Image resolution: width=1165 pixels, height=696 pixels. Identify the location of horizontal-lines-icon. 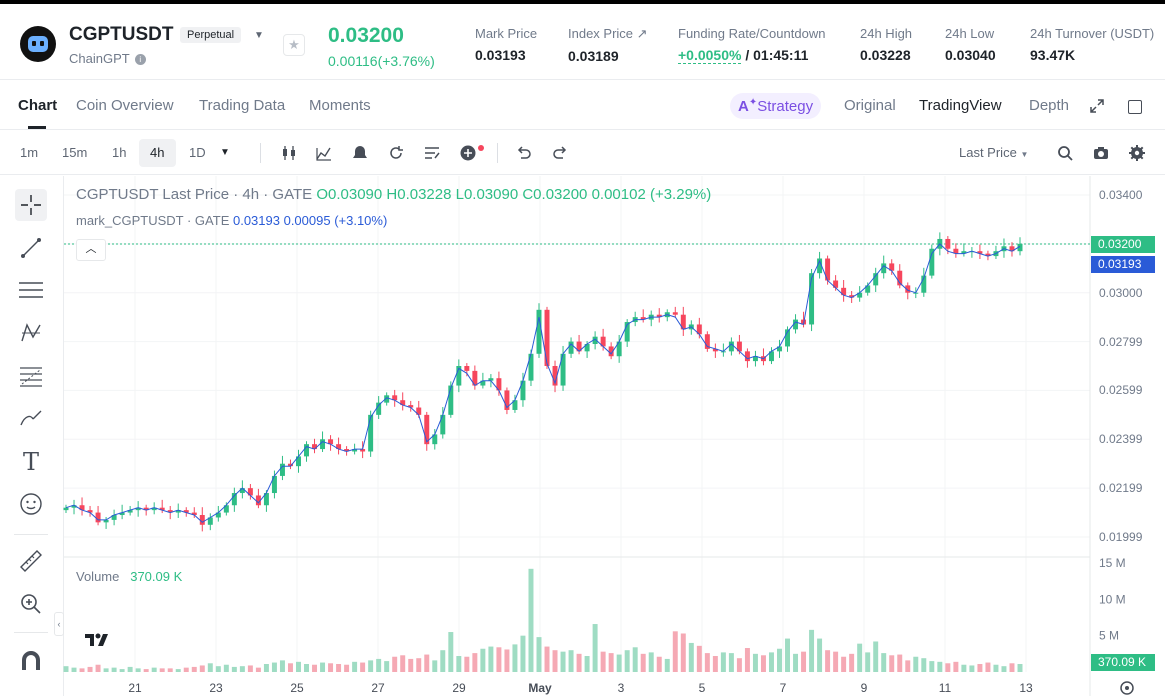
(31, 290).